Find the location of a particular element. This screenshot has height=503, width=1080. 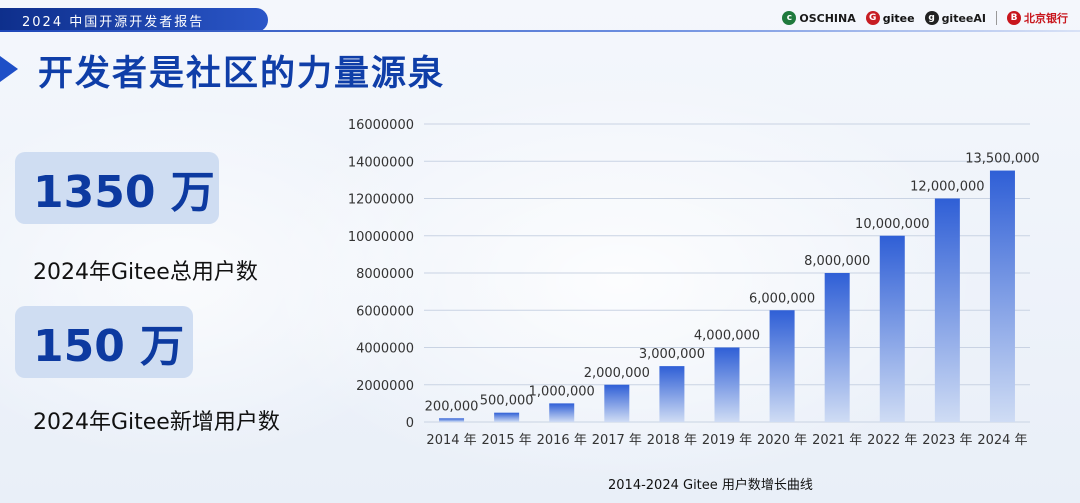

partner-logos: c OSCHINA G gitee g giteeAI B 北京银行 is located at coordinates (925, 18).